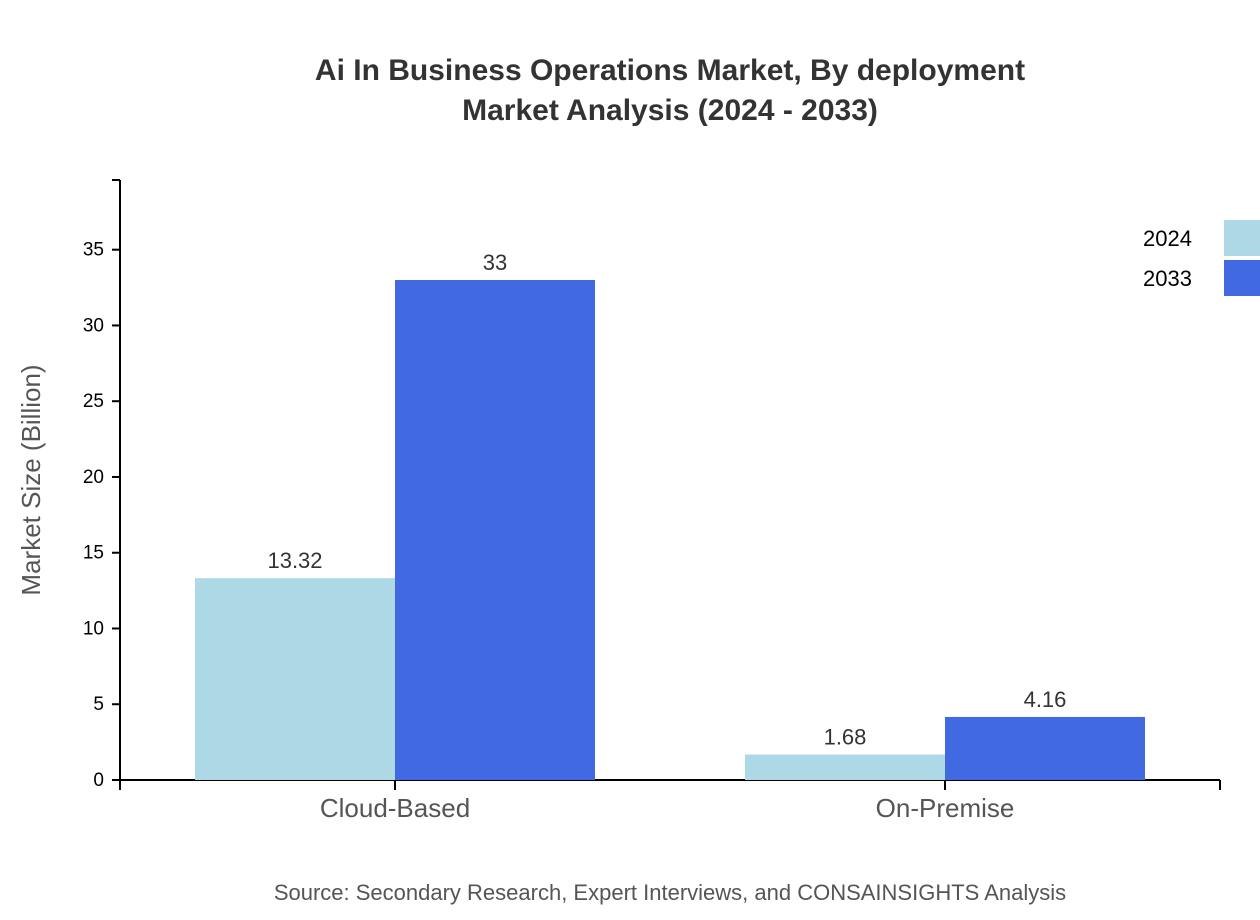 This screenshot has height=920, width=1260. What do you see at coordinates (93, 628) in the screenshot?
I see `y-tick-label: 10` at bounding box center [93, 628].